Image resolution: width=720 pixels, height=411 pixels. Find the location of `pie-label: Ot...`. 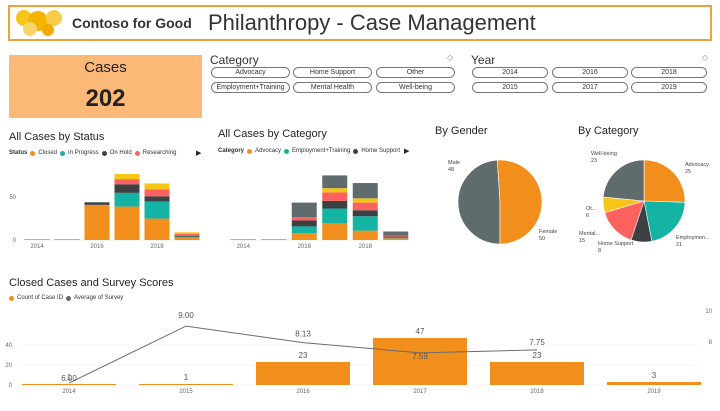

pie-label: Ot... is located at coordinates (591, 209).